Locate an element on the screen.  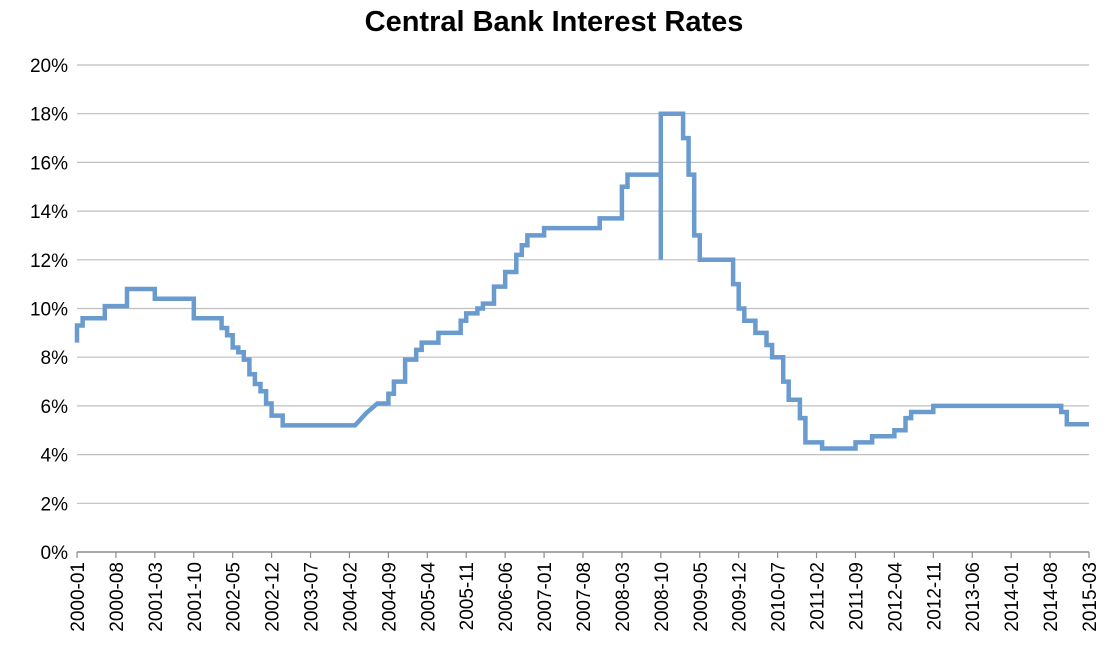
y-axis-ticks: 0% 2% 4% 6% 8% 10% 12% 14% 16% 18% 20% is located at coordinates (49, 310).